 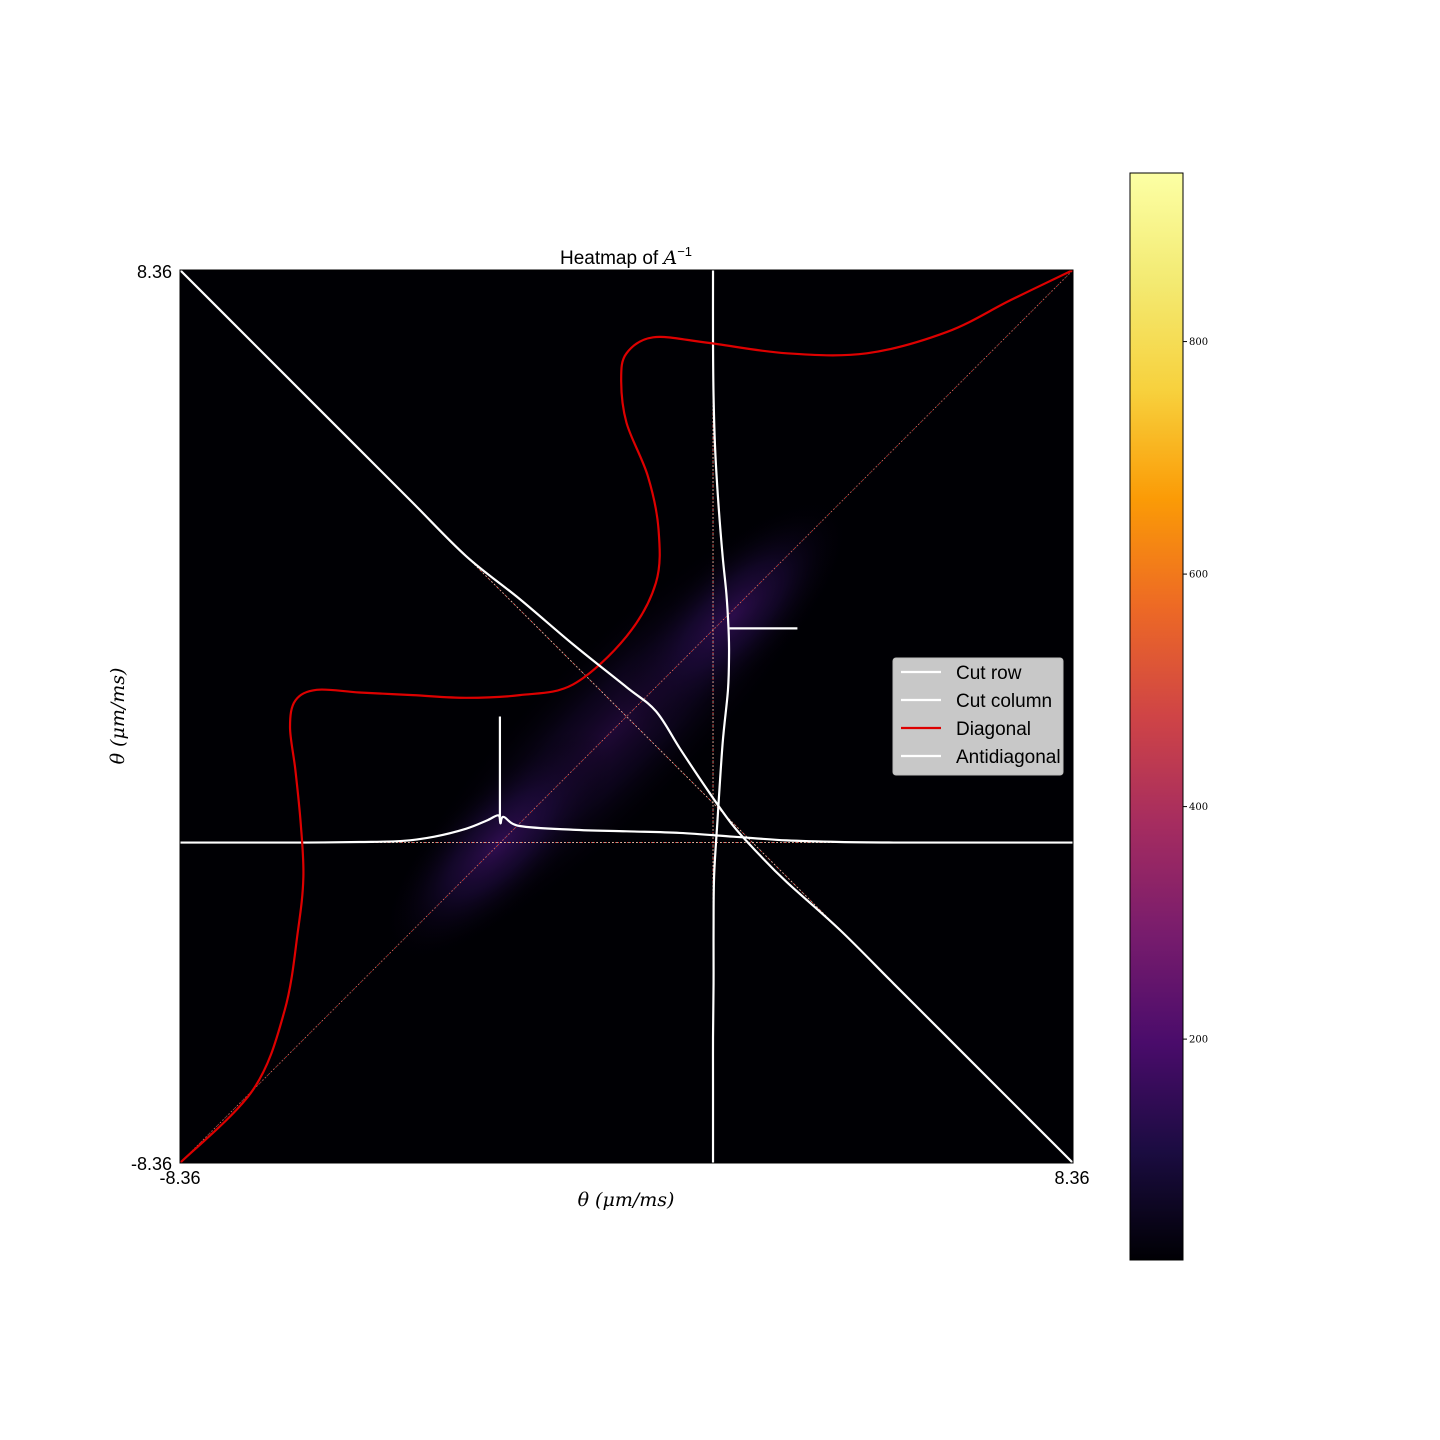 What do you see at coordinates (1156, 716) in the screenshot?
I see `colorbar-gradient` at bounding box center [1156, 716].